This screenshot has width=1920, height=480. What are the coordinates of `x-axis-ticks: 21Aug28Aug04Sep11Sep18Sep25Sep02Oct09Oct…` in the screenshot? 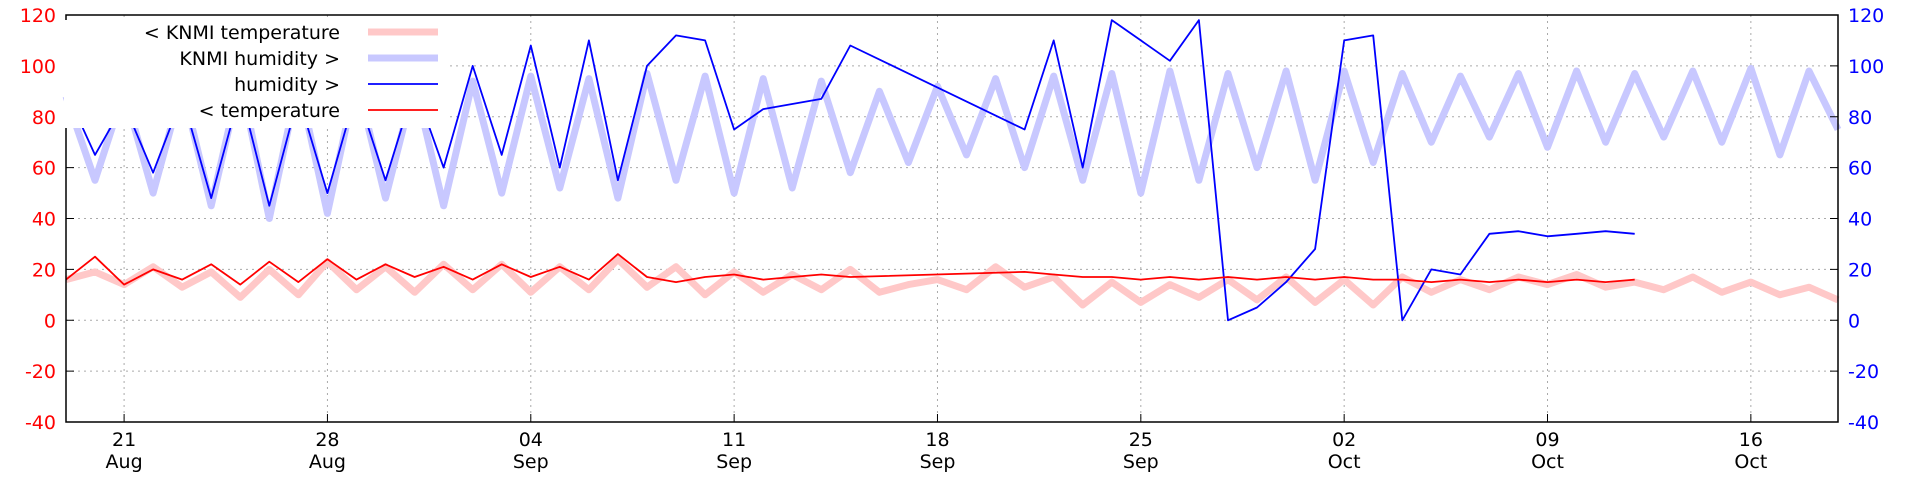 It's located at (936, 443).